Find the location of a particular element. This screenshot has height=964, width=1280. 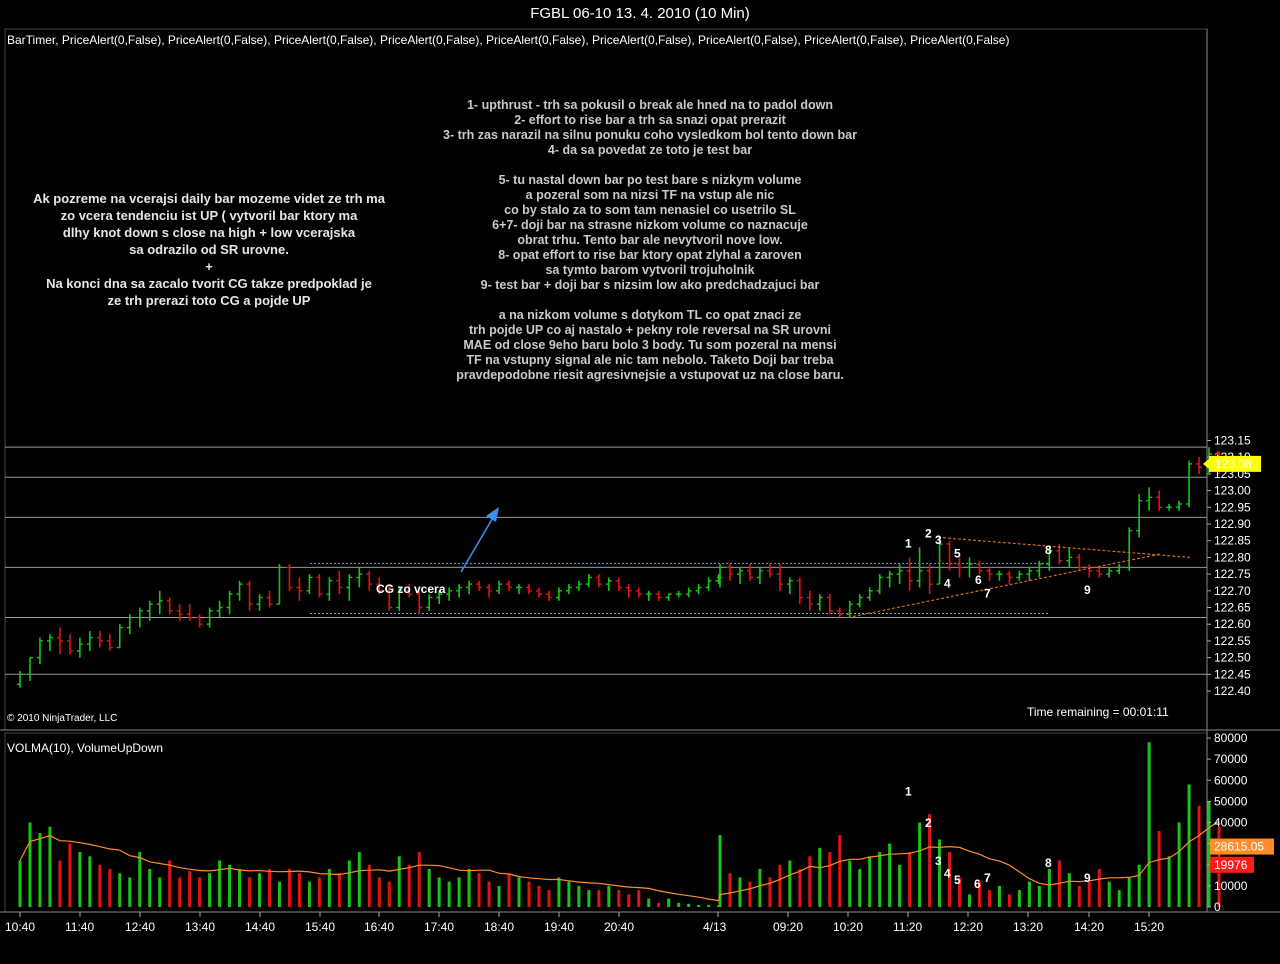

x-tick-label: 10:20 is located at coordinates (848, 927).